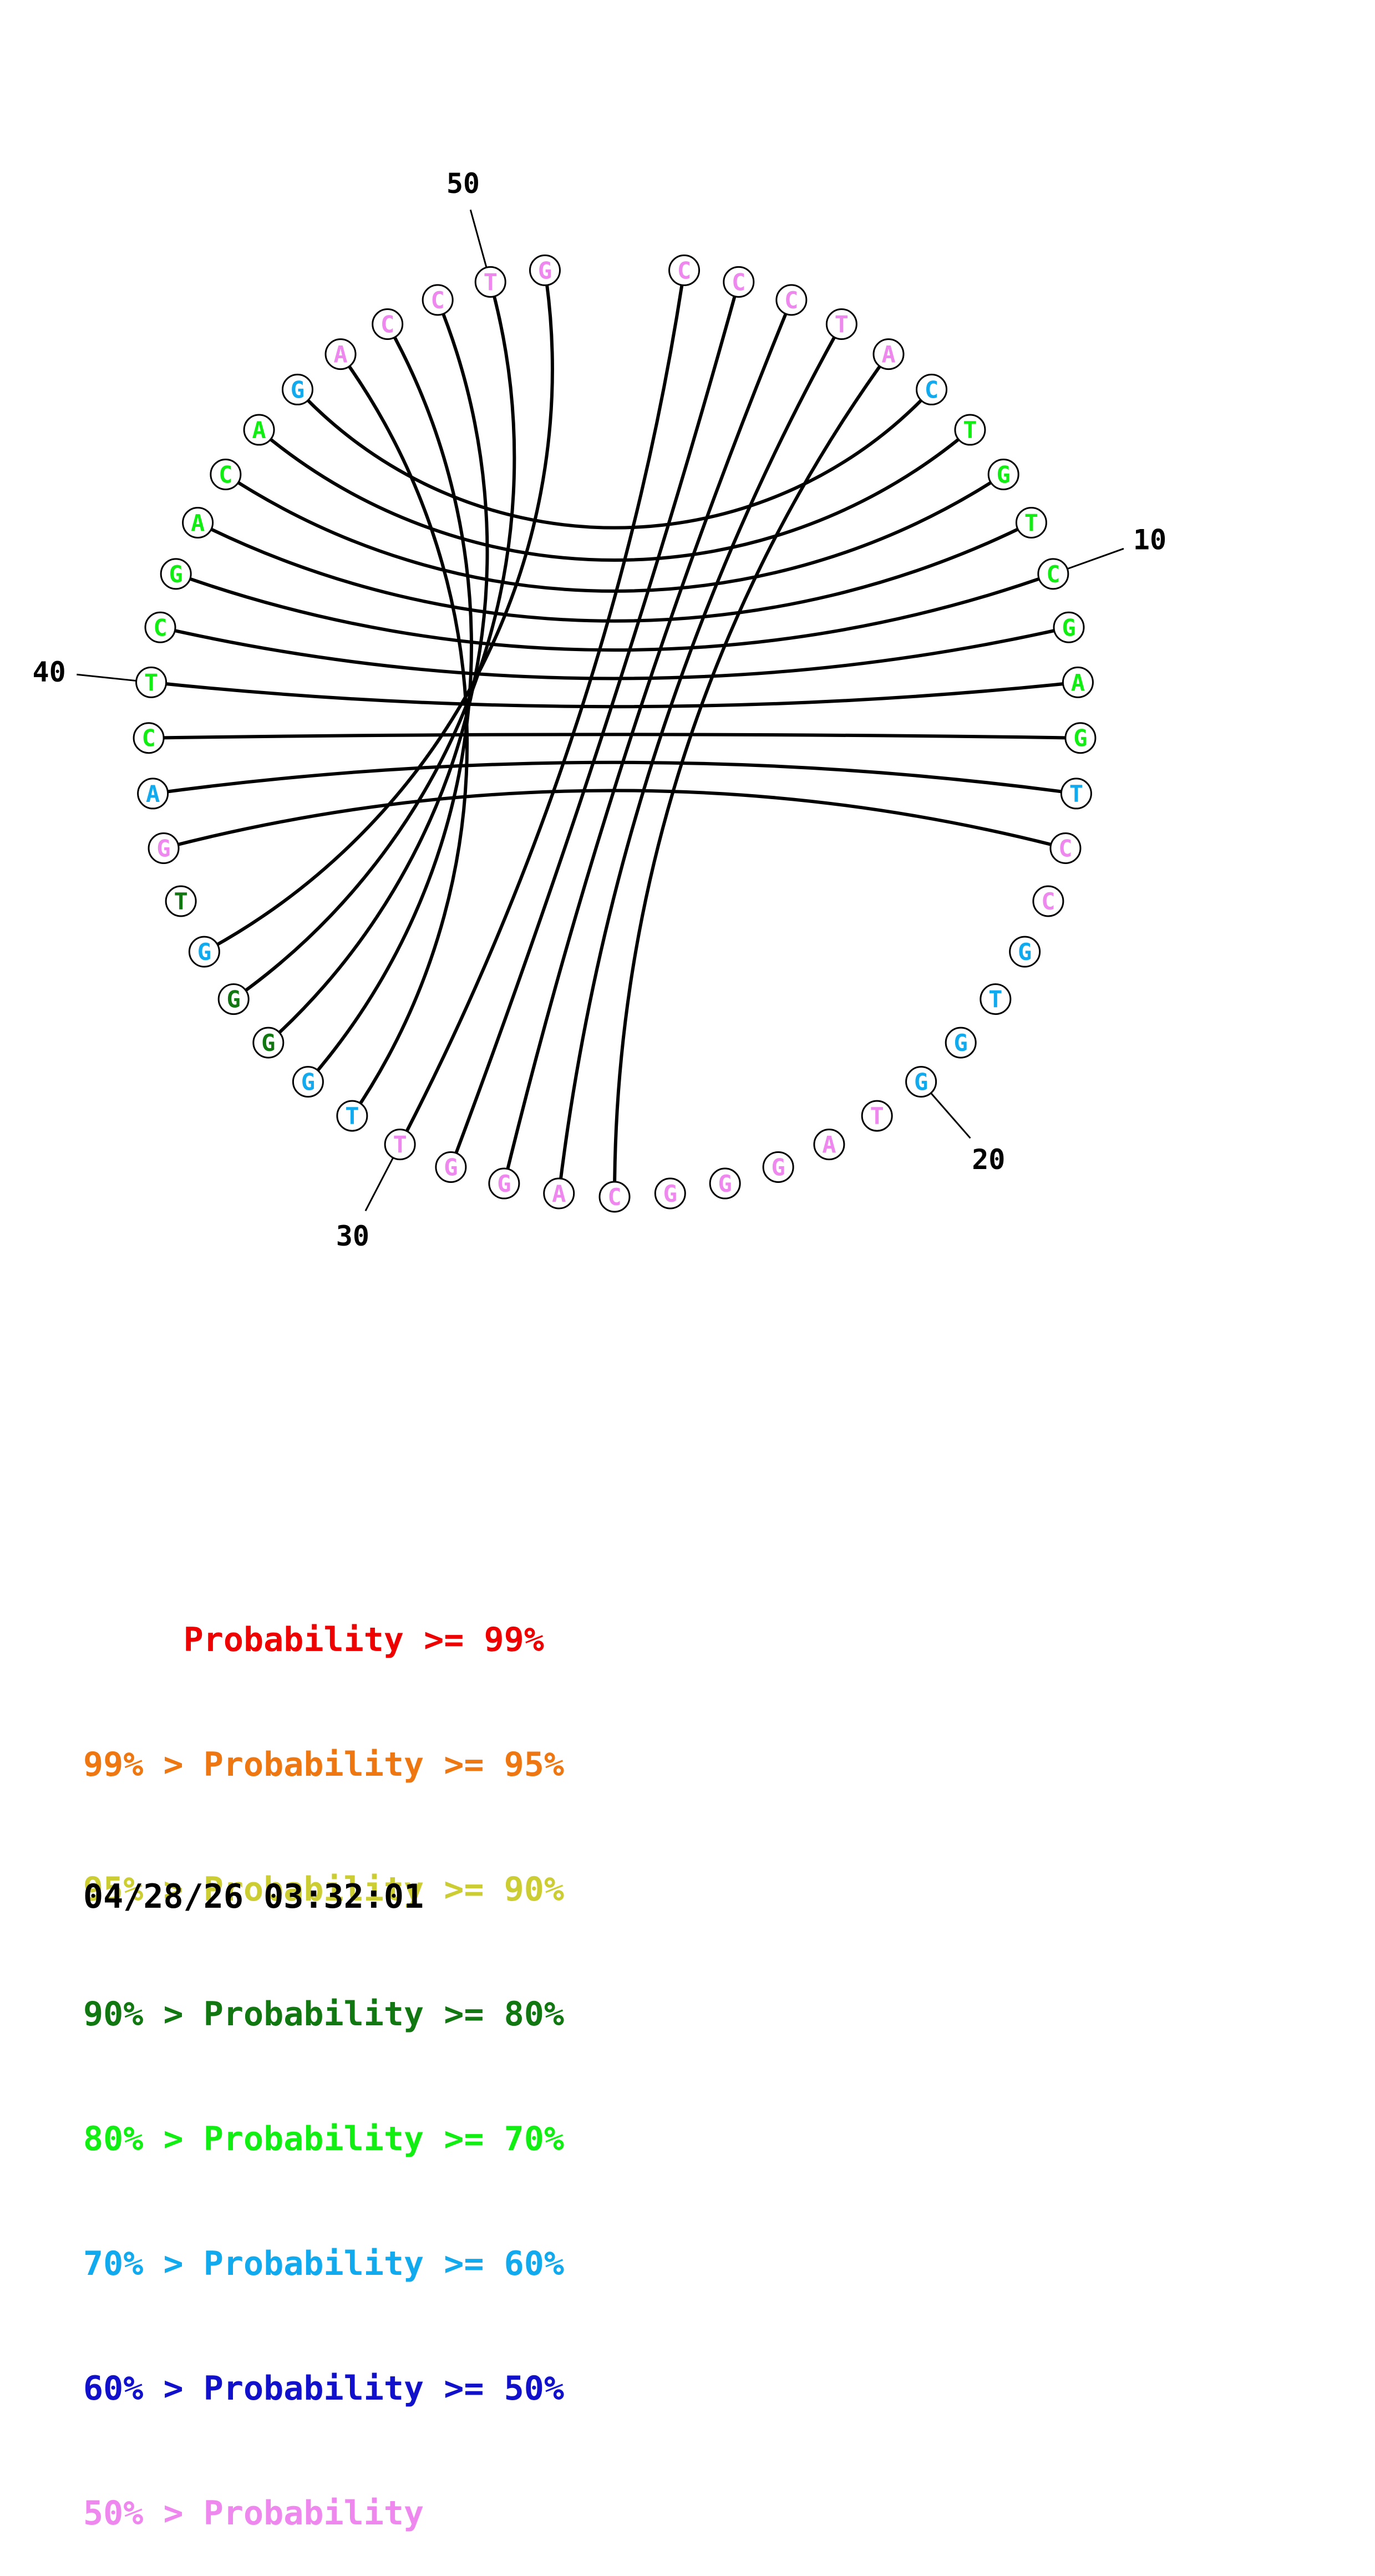 The height and width of the screenshot is (2576, 1375). Describe the element at coordinates (323, 2139) in the screenshot. I see `legend-row-70: 80% > Probability >= 70%` at that location.